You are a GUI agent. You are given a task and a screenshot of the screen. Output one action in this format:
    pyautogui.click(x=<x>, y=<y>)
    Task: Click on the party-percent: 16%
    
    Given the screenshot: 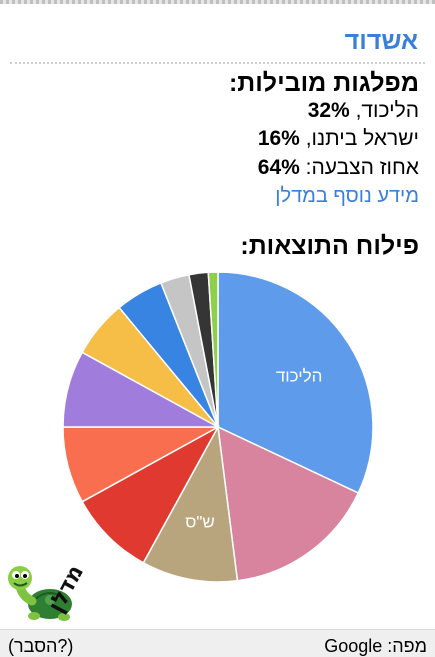 What is the action you would take?
    pyautogui.click(x=278, y=138)
    